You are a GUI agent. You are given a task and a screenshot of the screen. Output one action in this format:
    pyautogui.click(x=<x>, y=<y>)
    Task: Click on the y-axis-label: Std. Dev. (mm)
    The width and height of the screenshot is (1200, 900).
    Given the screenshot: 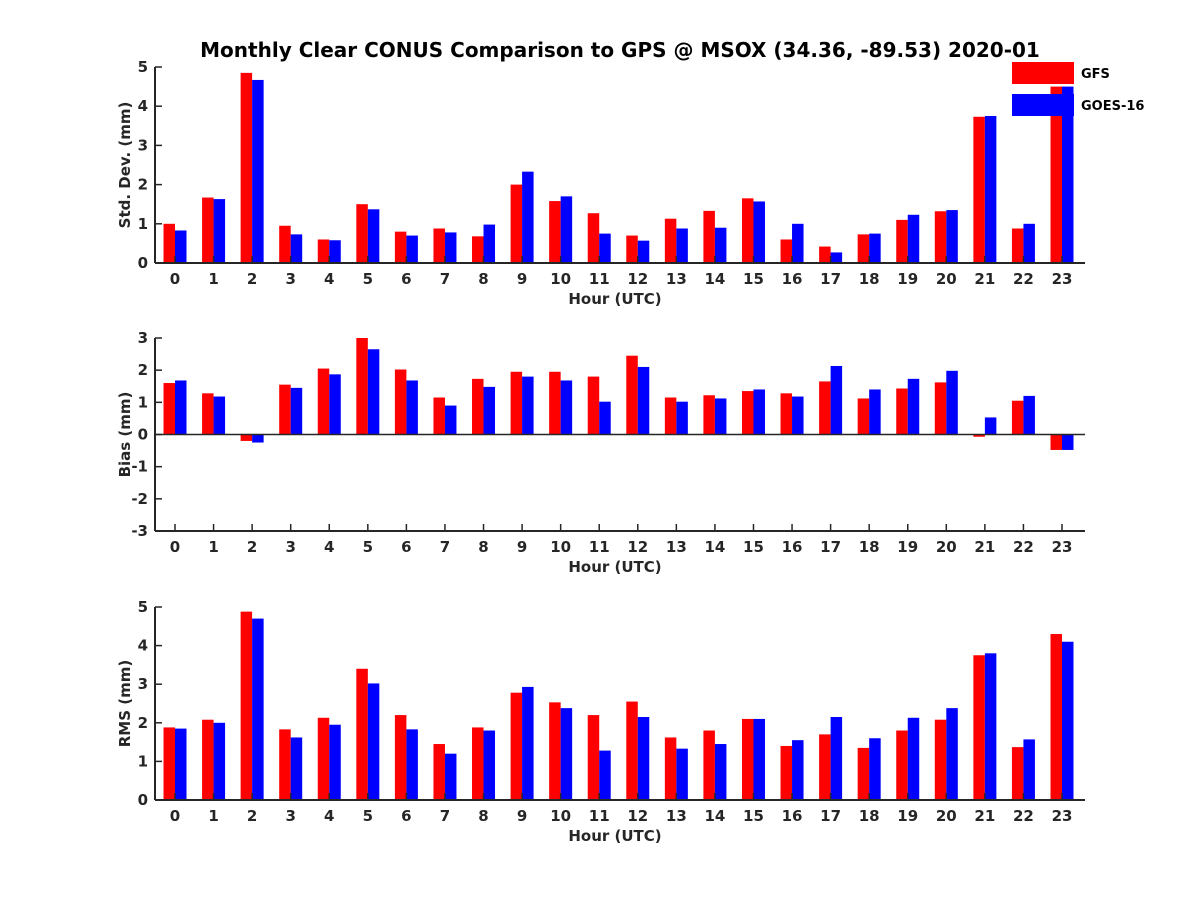 What is the action you would take?
    pyautogui.click(x=125, y=165)
    